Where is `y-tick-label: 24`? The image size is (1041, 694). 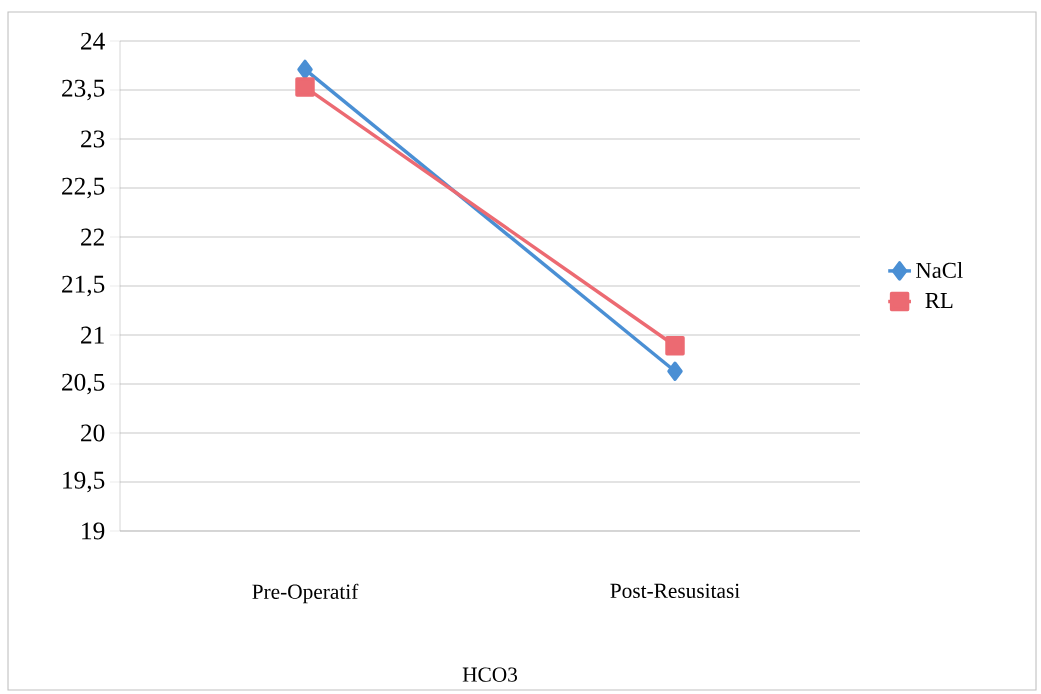
y-tick-label: 24 is located at coordinates (93, 41).